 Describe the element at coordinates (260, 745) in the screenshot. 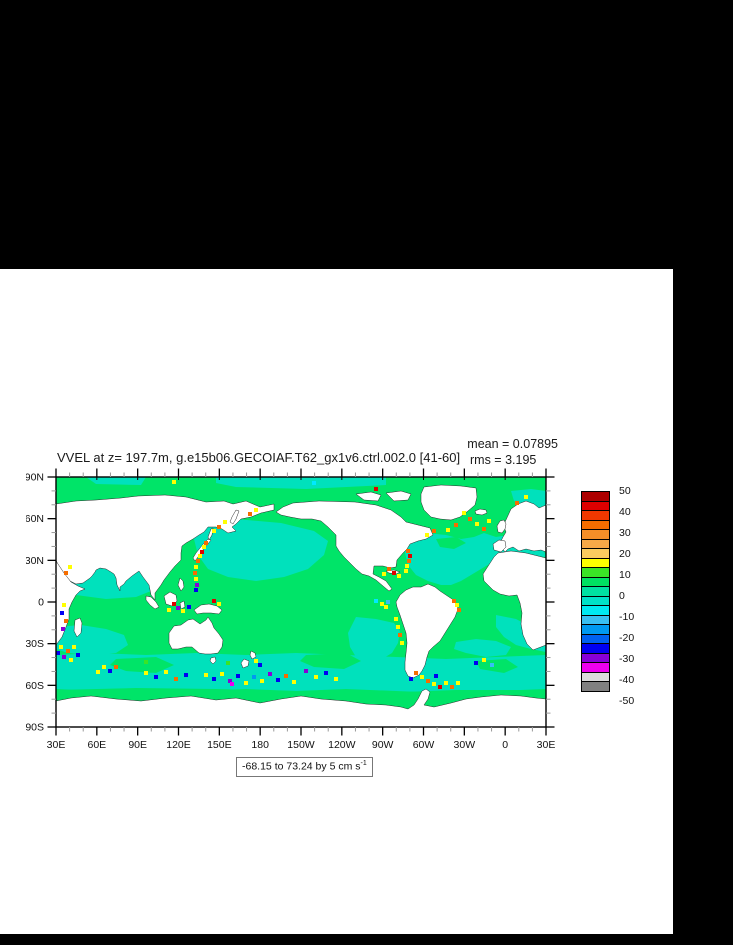

I see `tick-label: 180` at that location.